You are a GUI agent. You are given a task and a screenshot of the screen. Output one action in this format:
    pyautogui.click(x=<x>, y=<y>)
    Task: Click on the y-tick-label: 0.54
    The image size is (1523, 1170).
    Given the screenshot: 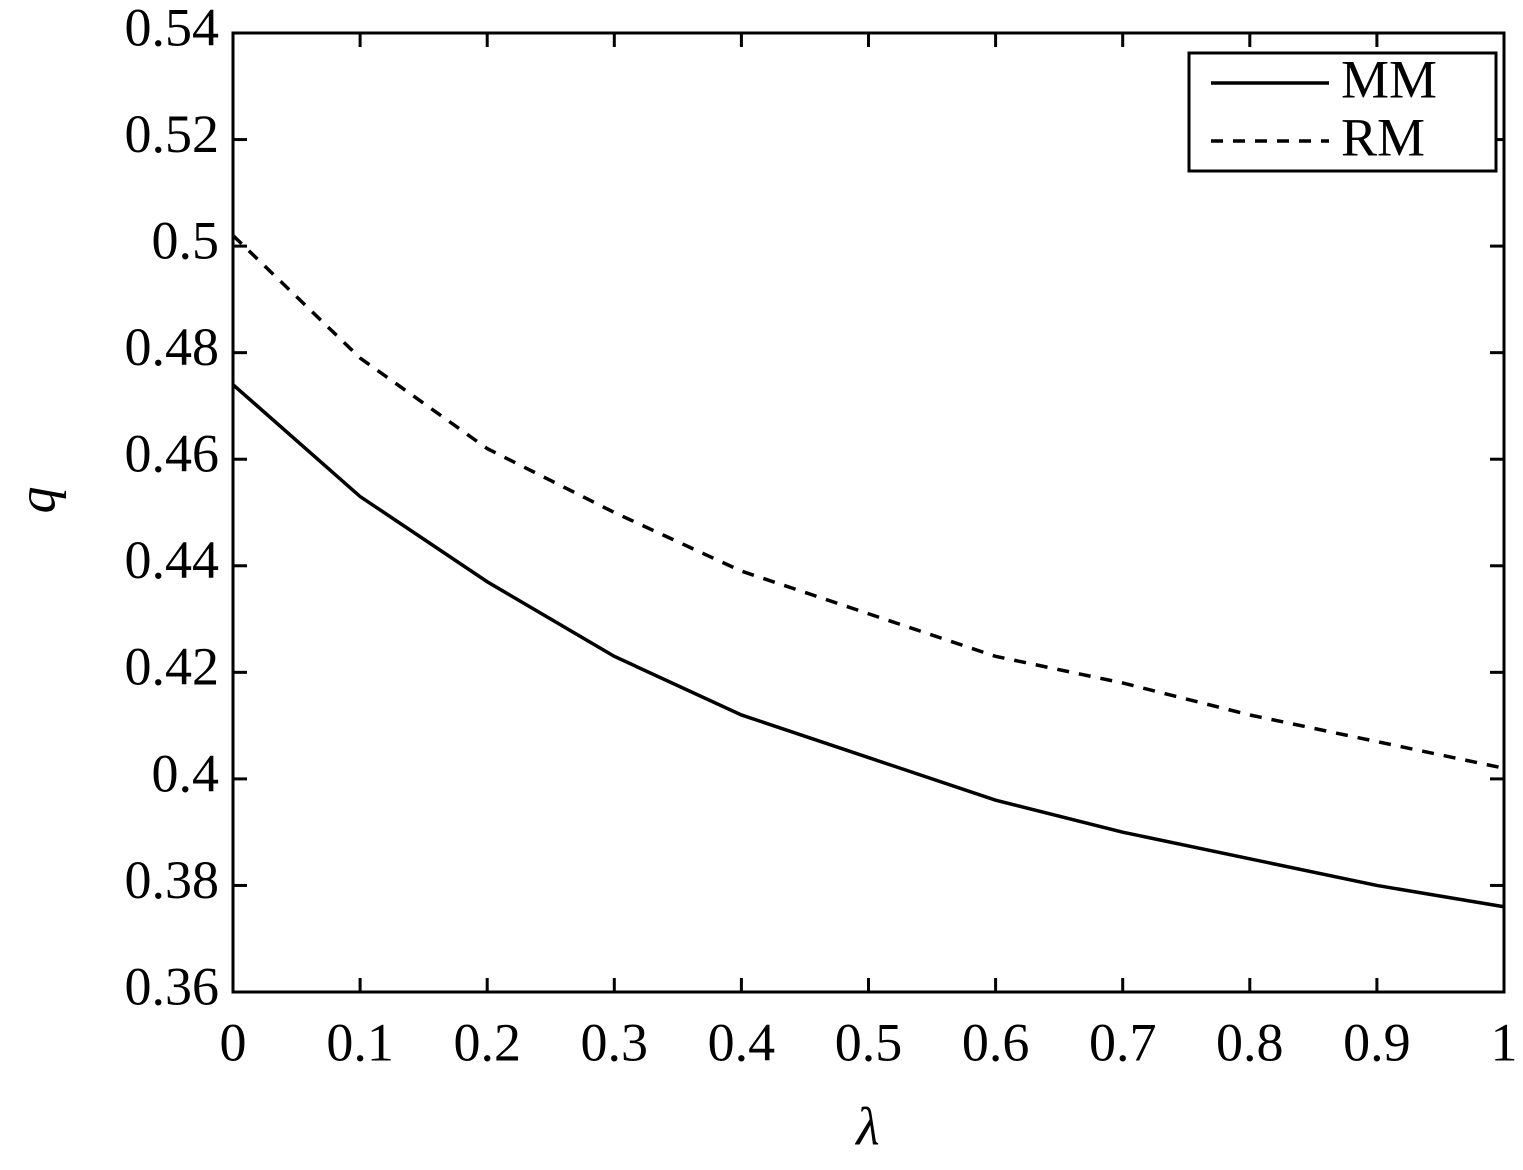 What is the action you would take?
    pyautogui.click(x=172, y=28)
    